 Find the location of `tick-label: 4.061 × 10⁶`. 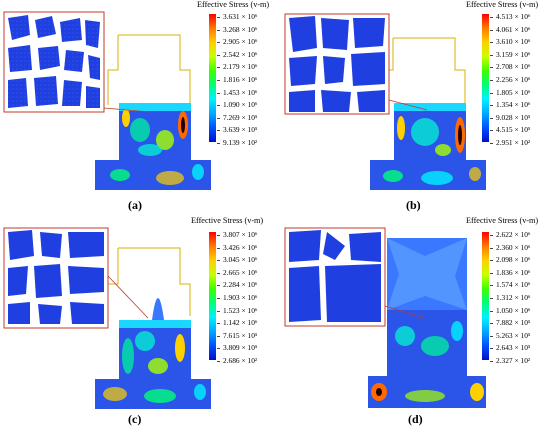

tick-label: 4.061 × 10⁶ is located at coordinates (510, 29).